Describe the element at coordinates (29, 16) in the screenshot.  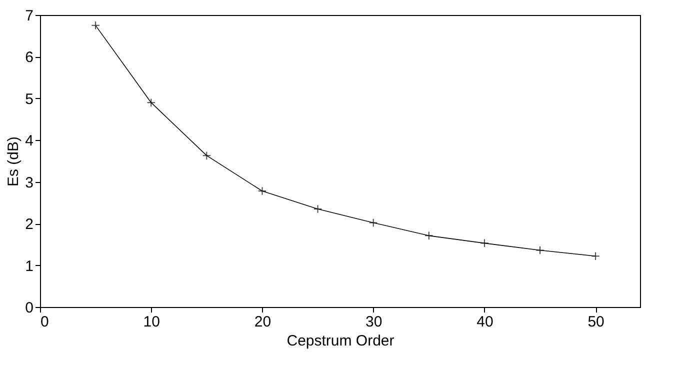
I see `y-tick-label: 7` at that location.